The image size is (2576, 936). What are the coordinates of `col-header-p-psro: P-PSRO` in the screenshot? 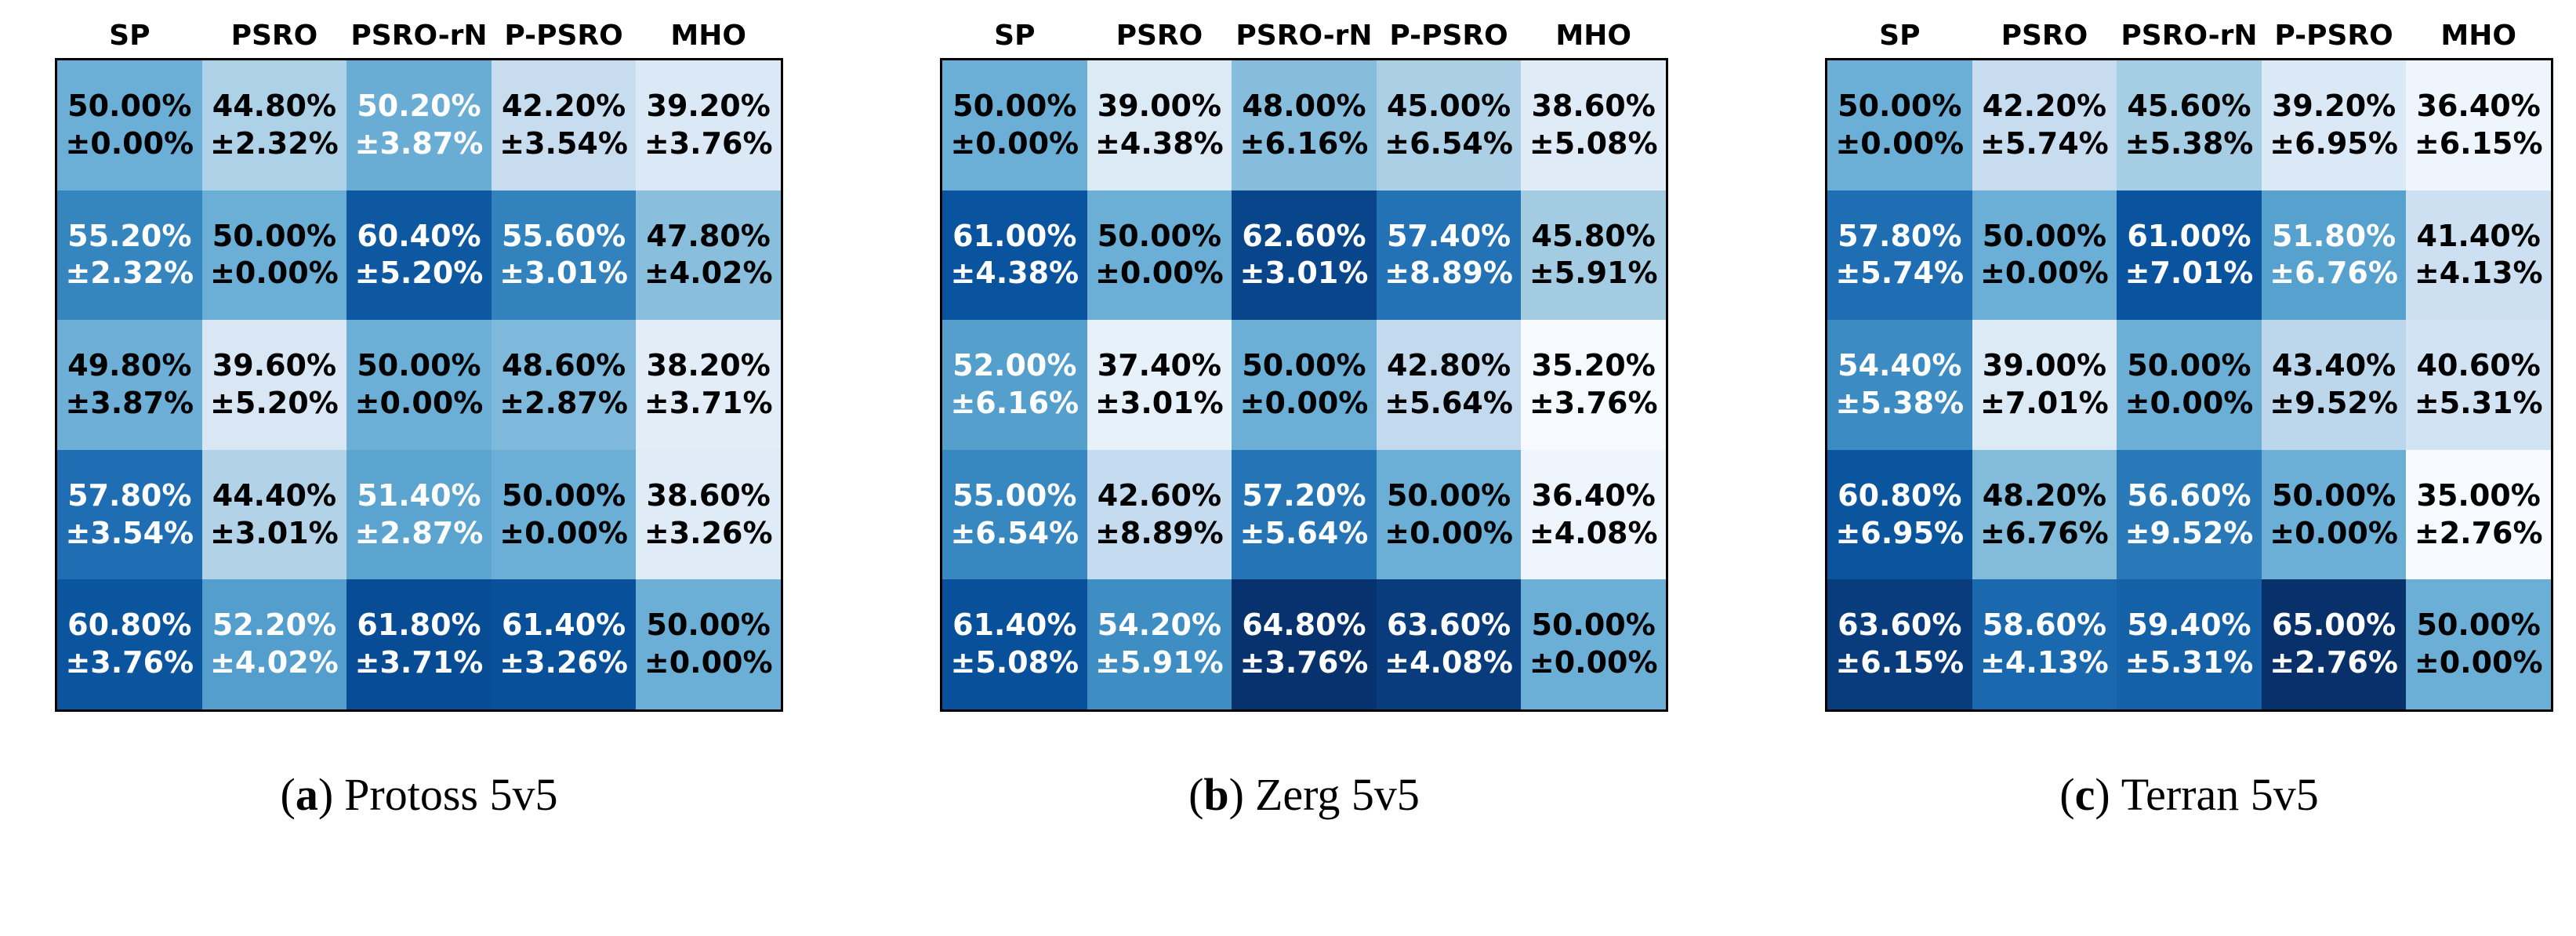 It's located at (2334, 36).